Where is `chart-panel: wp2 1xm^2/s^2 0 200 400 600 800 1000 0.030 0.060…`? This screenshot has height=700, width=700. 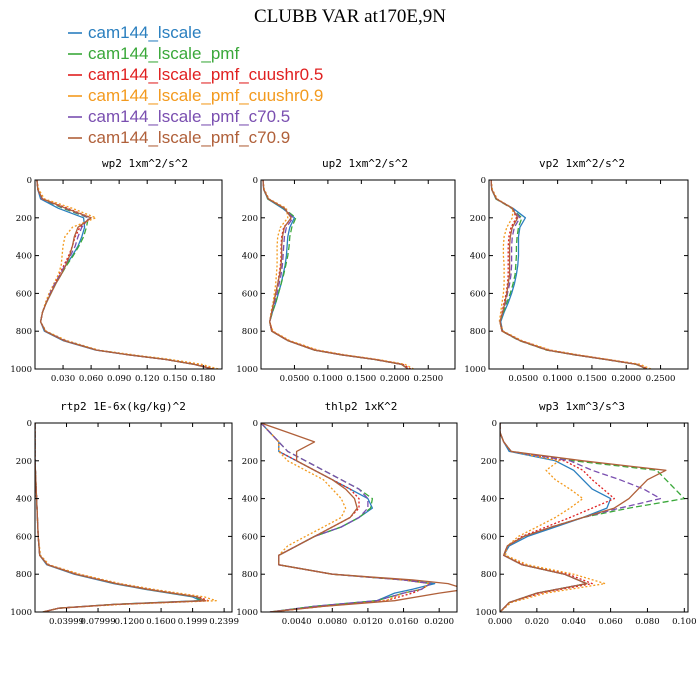 chart-panel: wp2 1xm^2/s^2 0 200 400 600 800 1000 0.030 0.060… is located at coordinates (116, 270).